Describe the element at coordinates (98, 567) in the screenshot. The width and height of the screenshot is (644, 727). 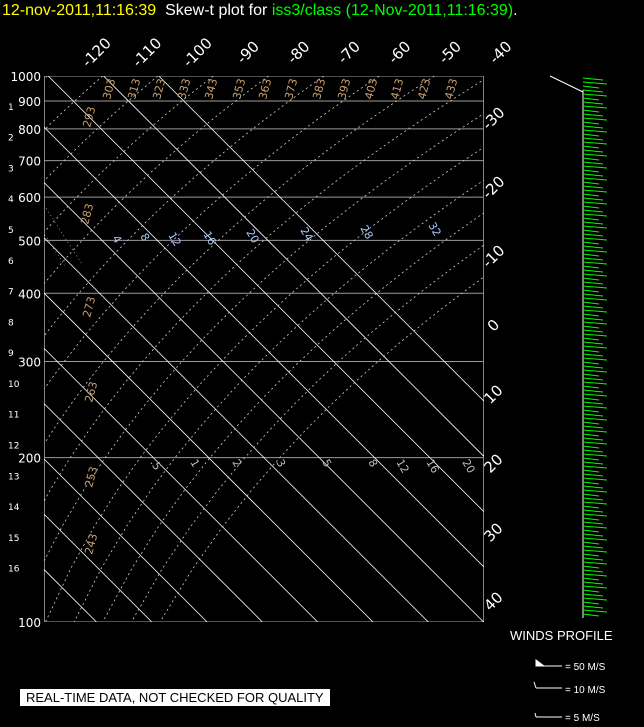
I see `isotherm-line` at that location.